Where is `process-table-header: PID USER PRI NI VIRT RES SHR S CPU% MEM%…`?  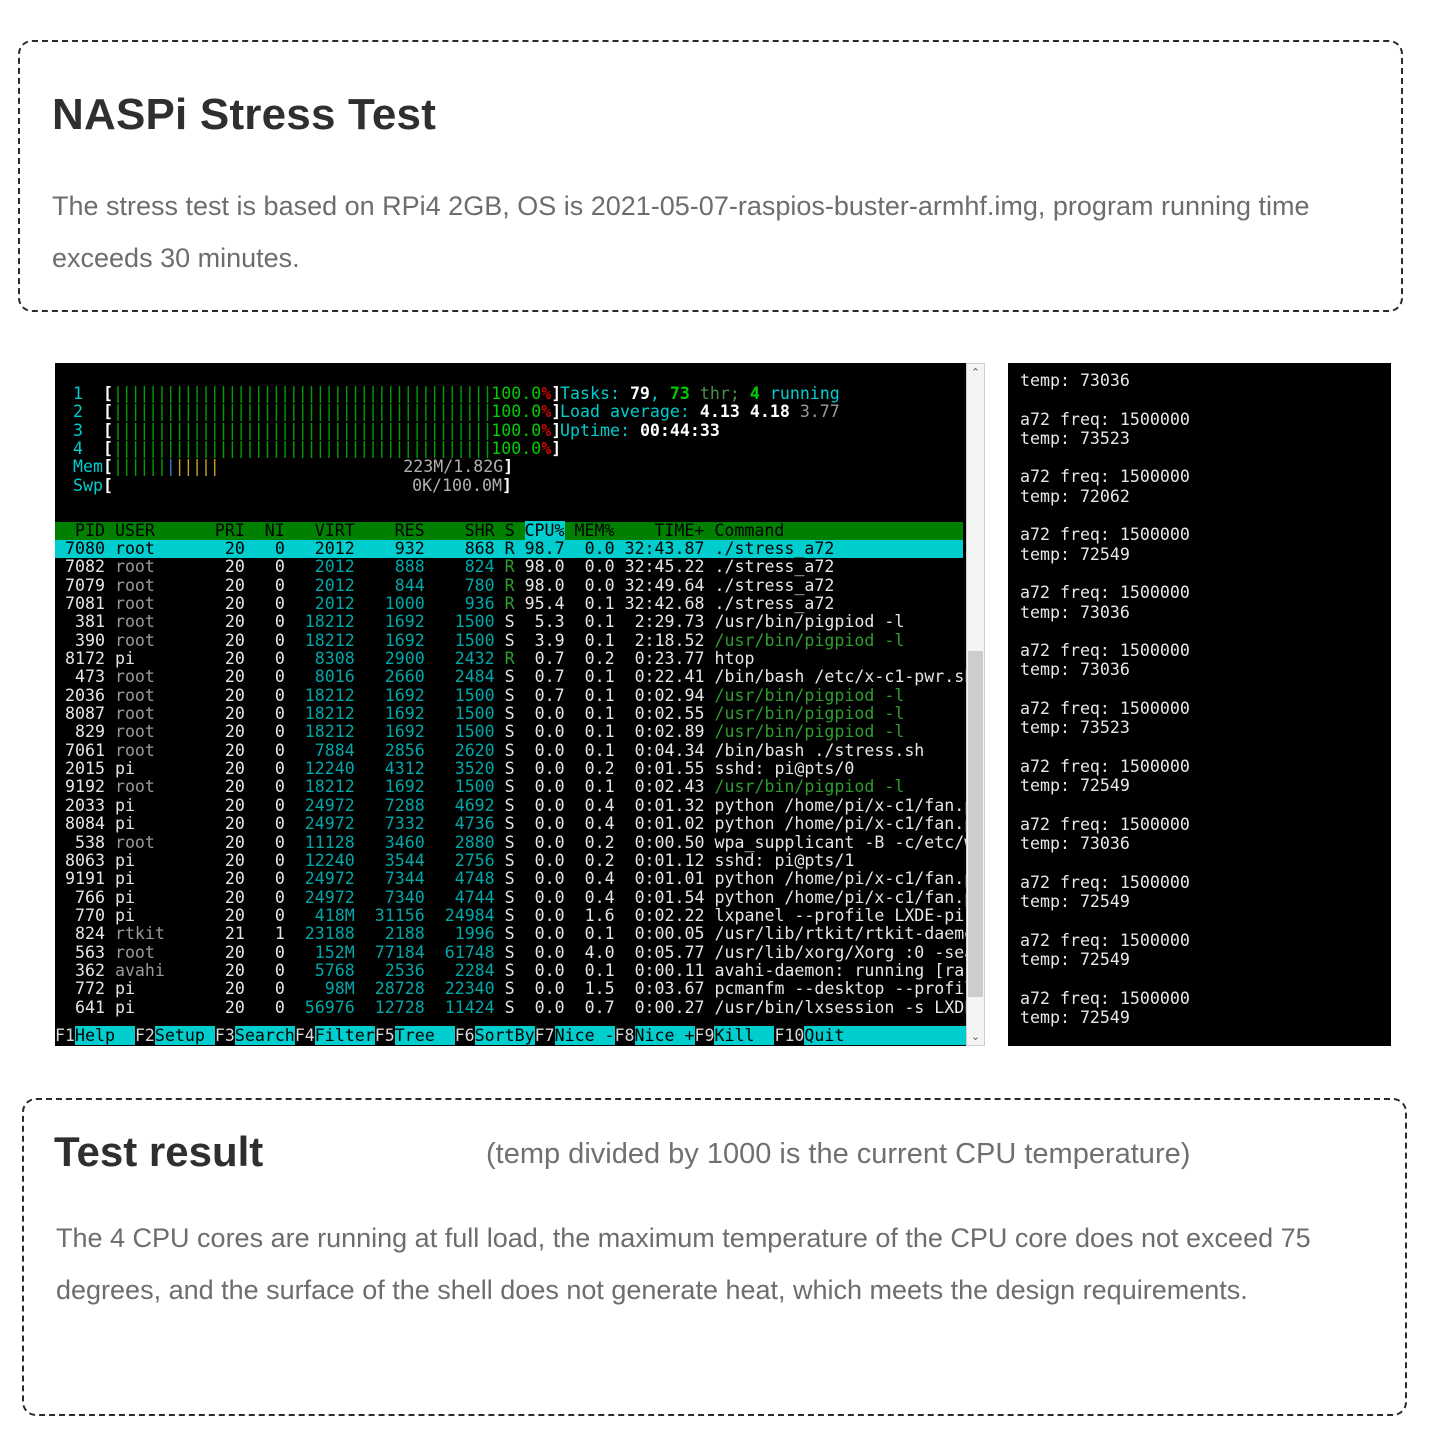
process-table-header: PID USER PRI NI VIRT RES SHR S CPU% MEM%… is located at coordinates (509, 531).